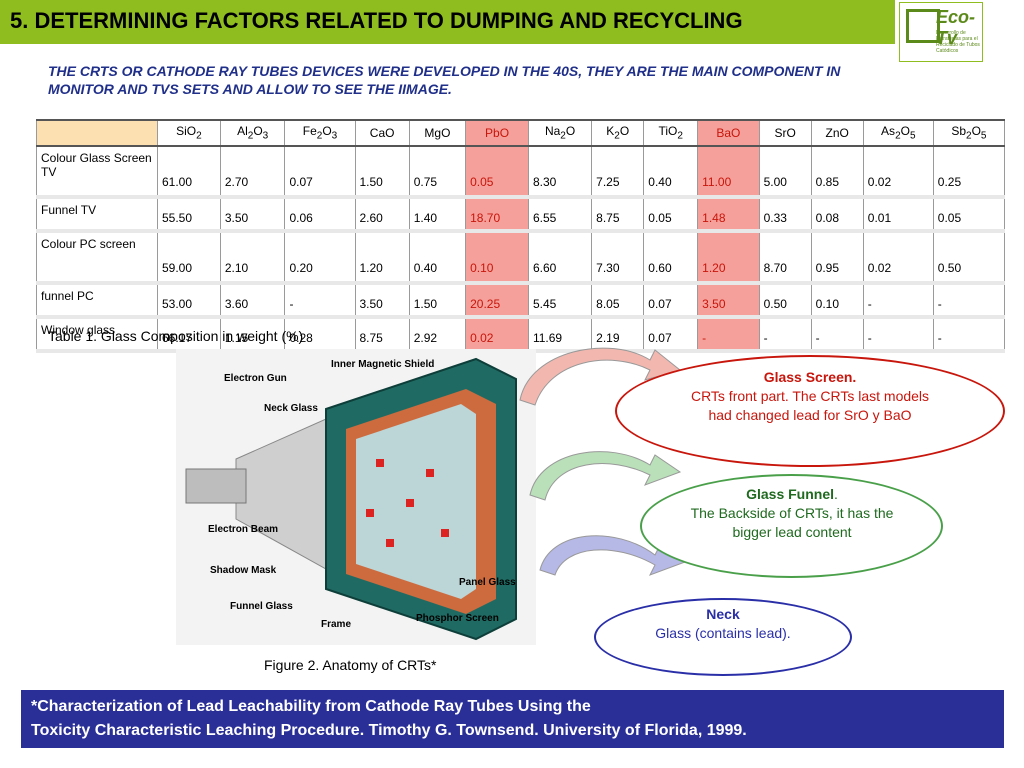  I want to click on column-header: MgO, so click(438, 133).